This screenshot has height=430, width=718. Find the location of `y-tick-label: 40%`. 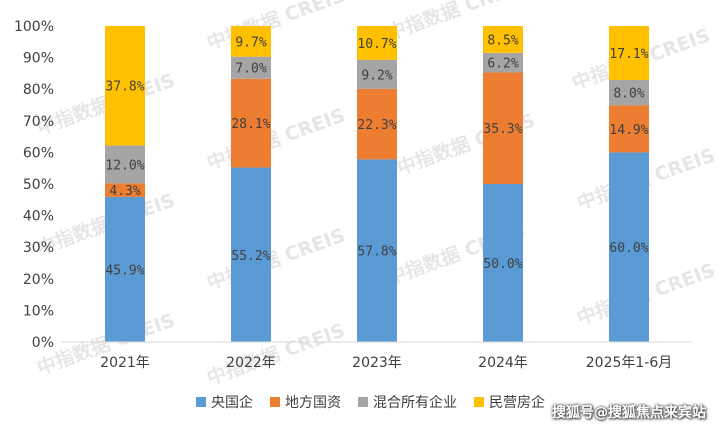

y-tick-label: 40% is located at coordinates (38, 217).